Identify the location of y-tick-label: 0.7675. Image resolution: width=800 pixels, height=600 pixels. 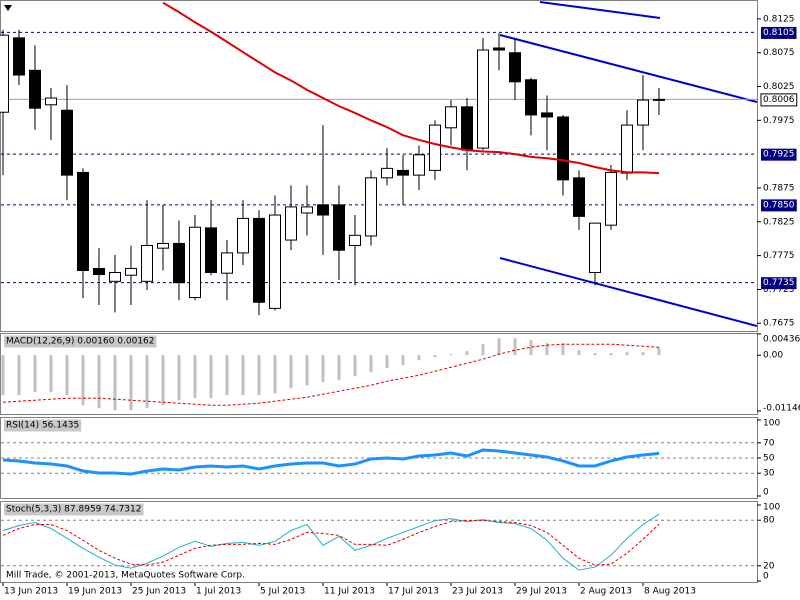
(779, 324).